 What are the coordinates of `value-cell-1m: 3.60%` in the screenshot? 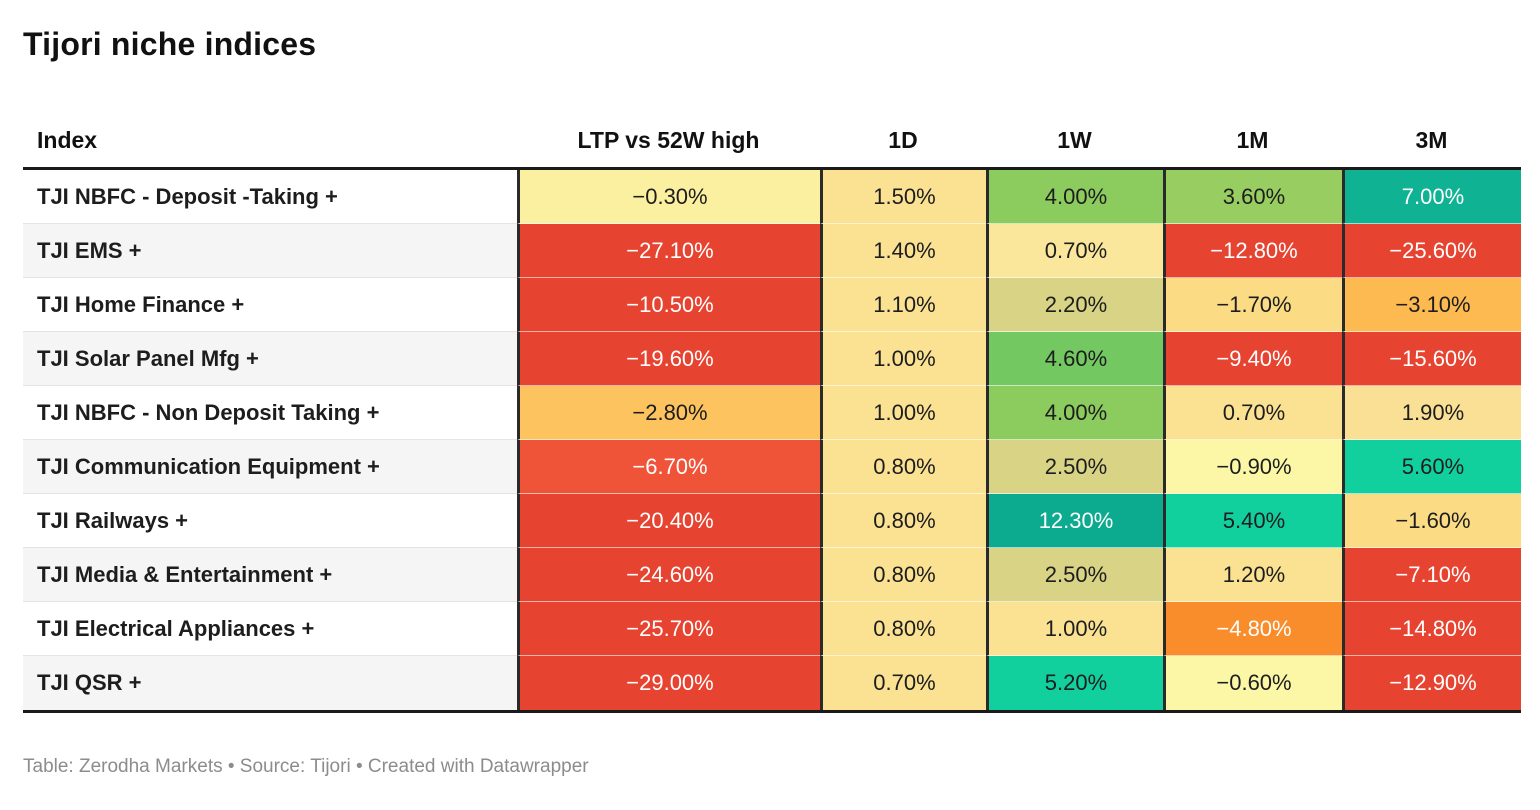 It's located at (1252, 197).